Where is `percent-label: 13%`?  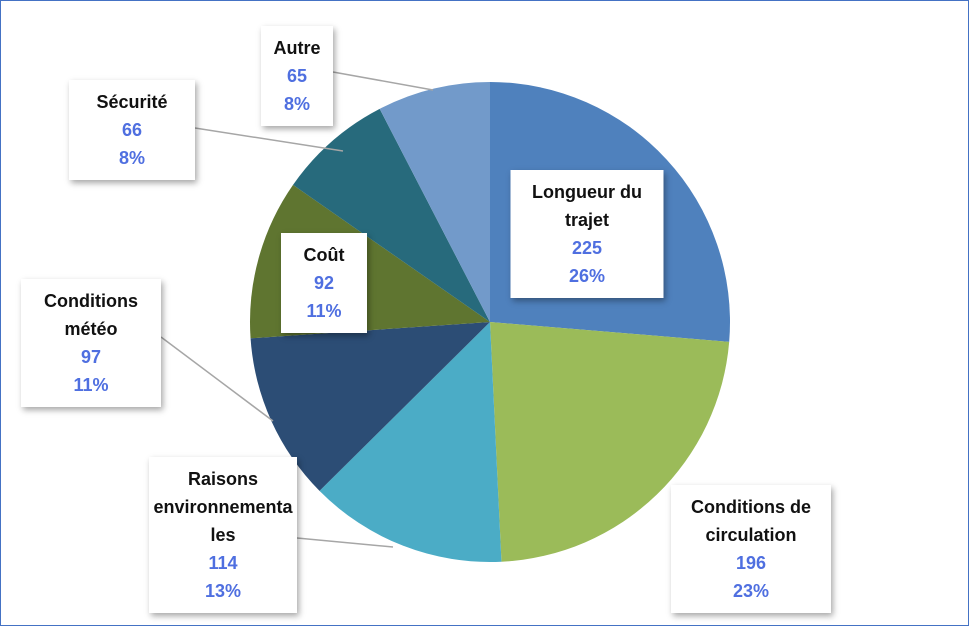
percent-label: 13% is located at coordinates (223, 591).